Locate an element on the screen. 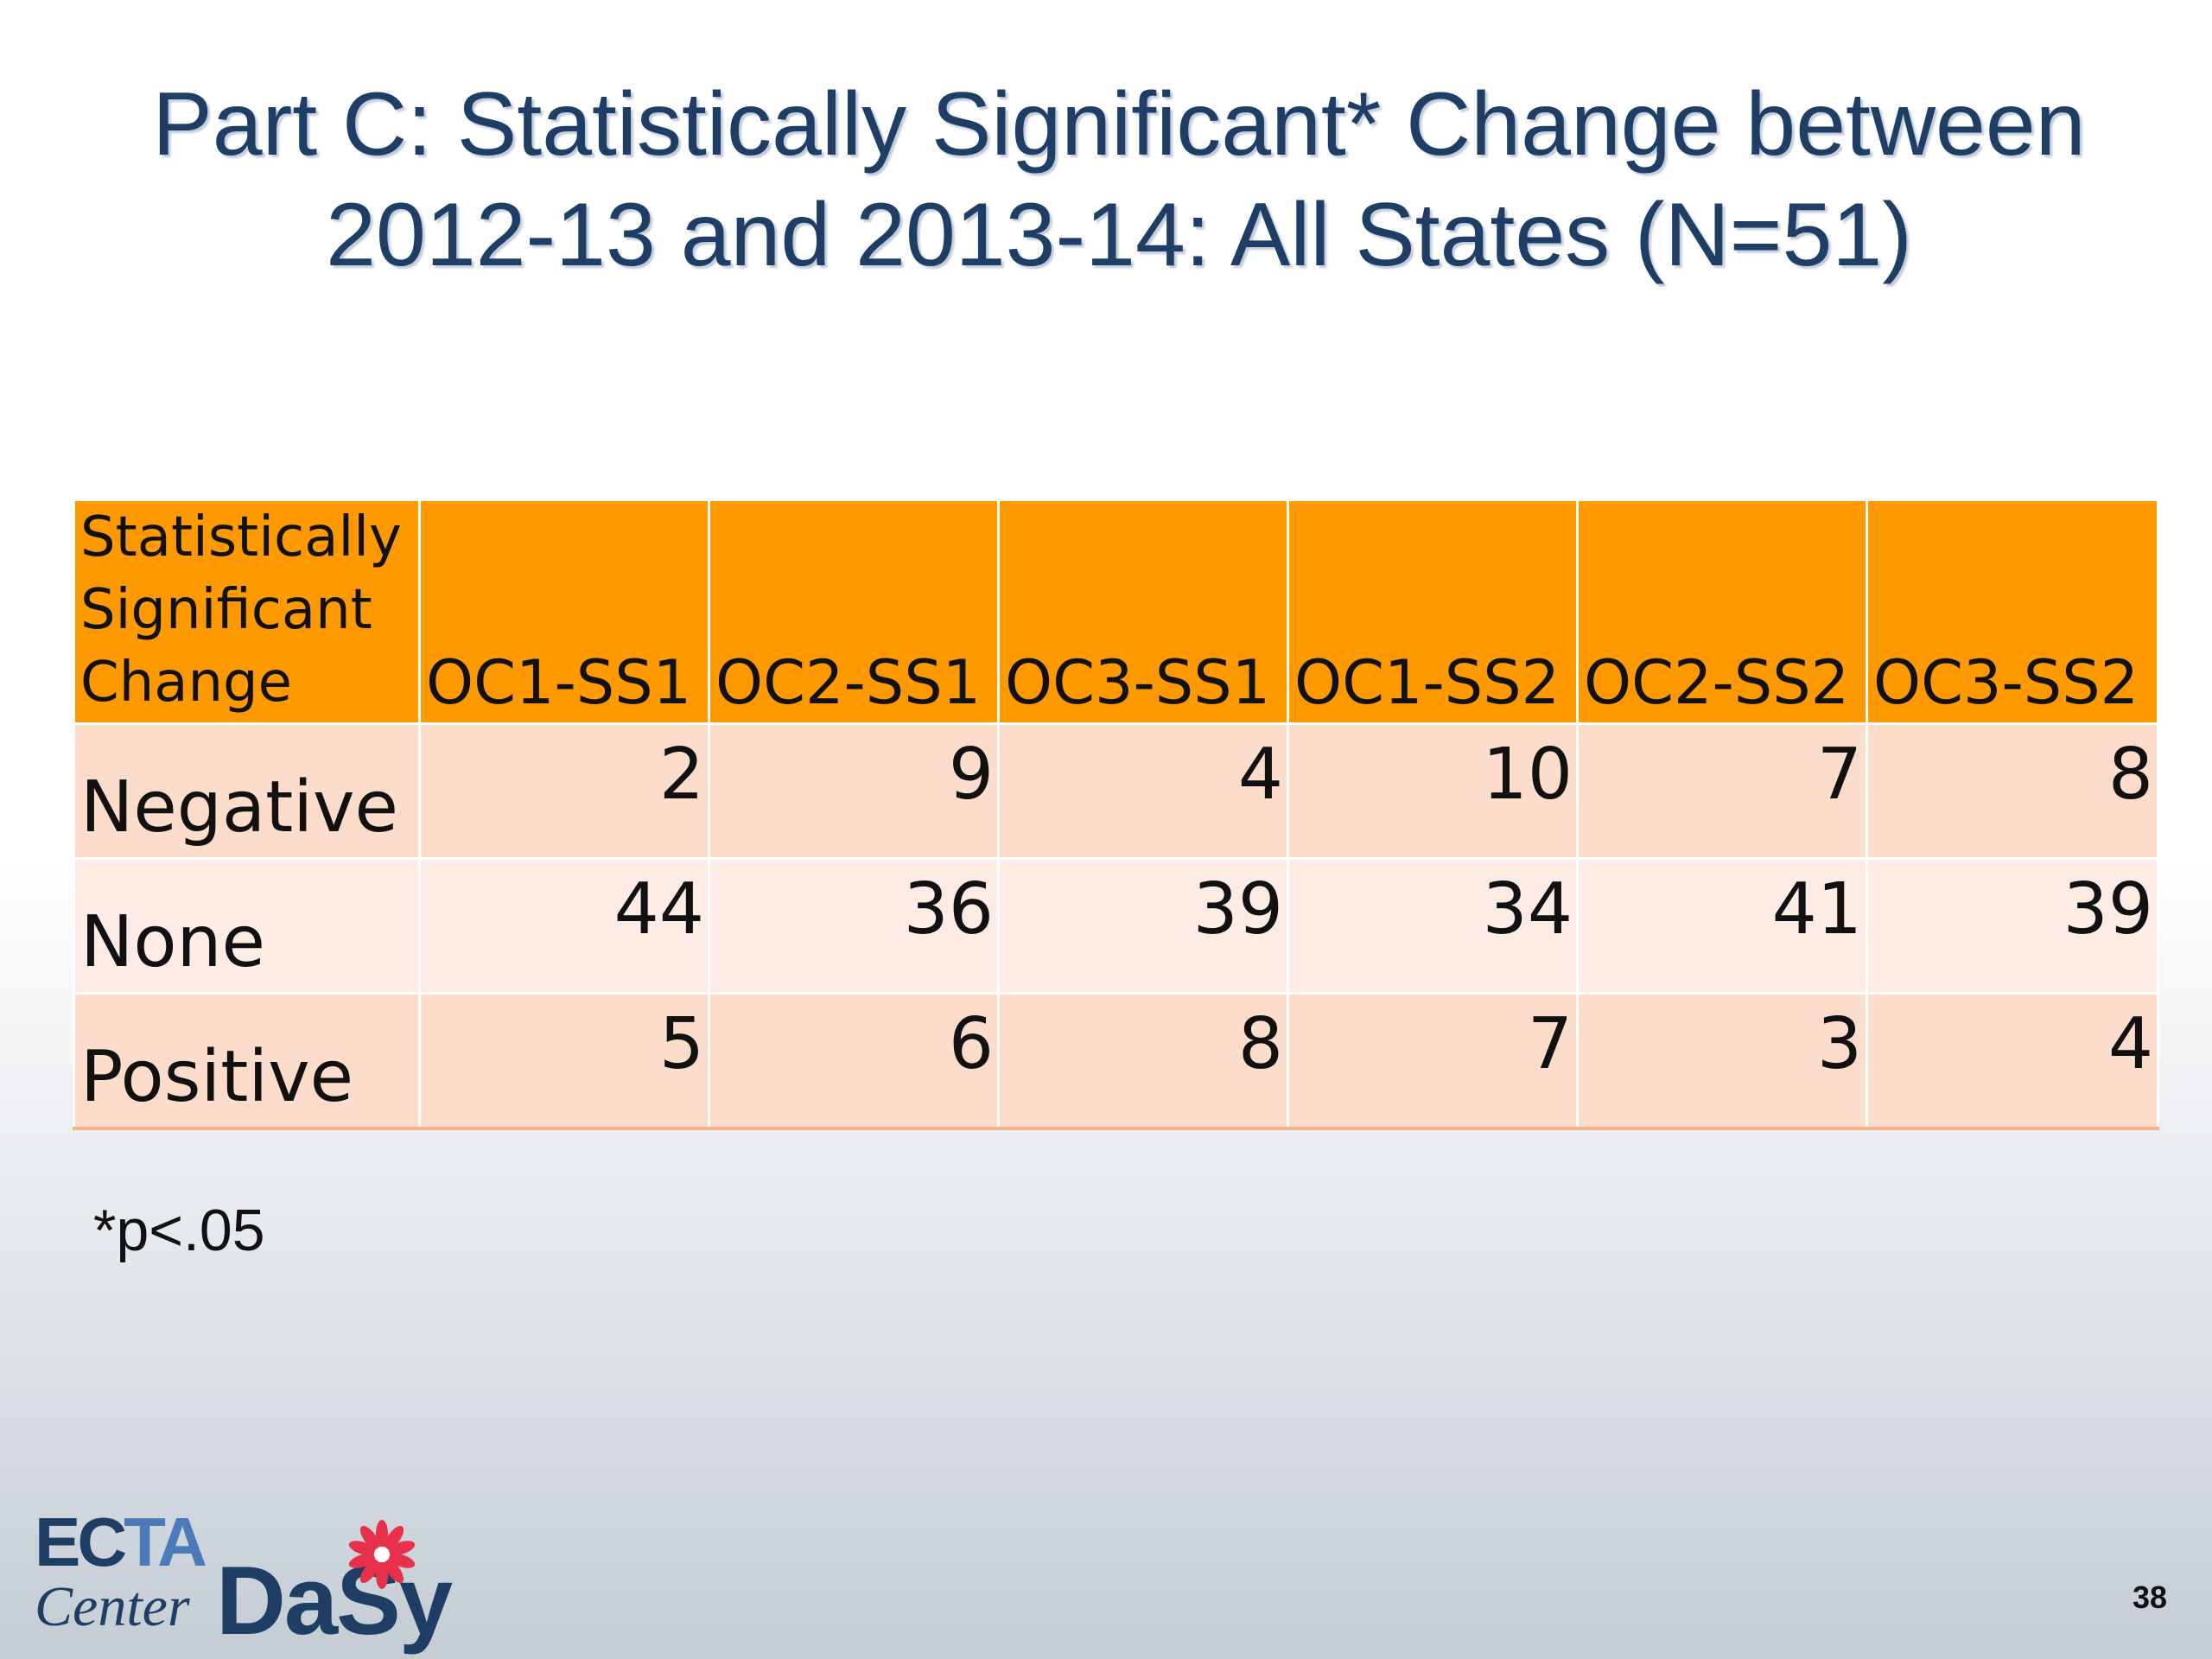  header-cell: OC3-SS1 is located at coordinates (1143, 612).